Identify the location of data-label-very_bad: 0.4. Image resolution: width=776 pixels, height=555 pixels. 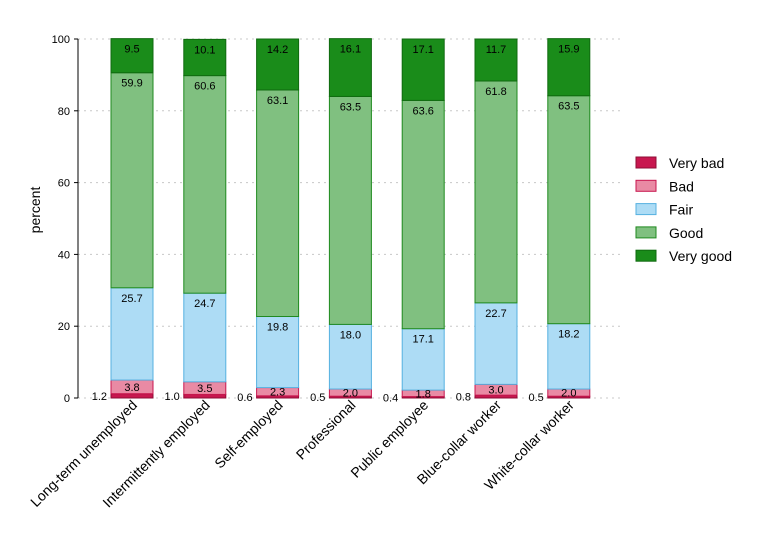
(390, 398).